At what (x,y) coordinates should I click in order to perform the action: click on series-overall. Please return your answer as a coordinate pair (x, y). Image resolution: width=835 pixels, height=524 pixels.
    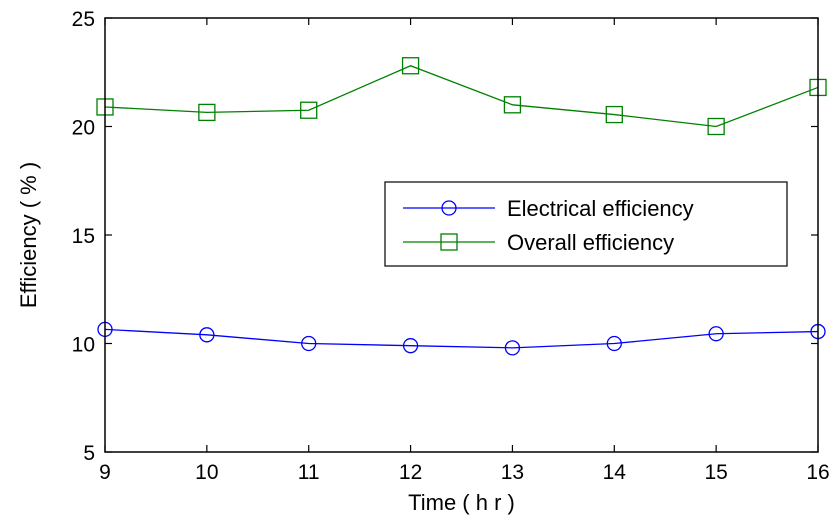
    Looking at the image, I should click on (461, 96).